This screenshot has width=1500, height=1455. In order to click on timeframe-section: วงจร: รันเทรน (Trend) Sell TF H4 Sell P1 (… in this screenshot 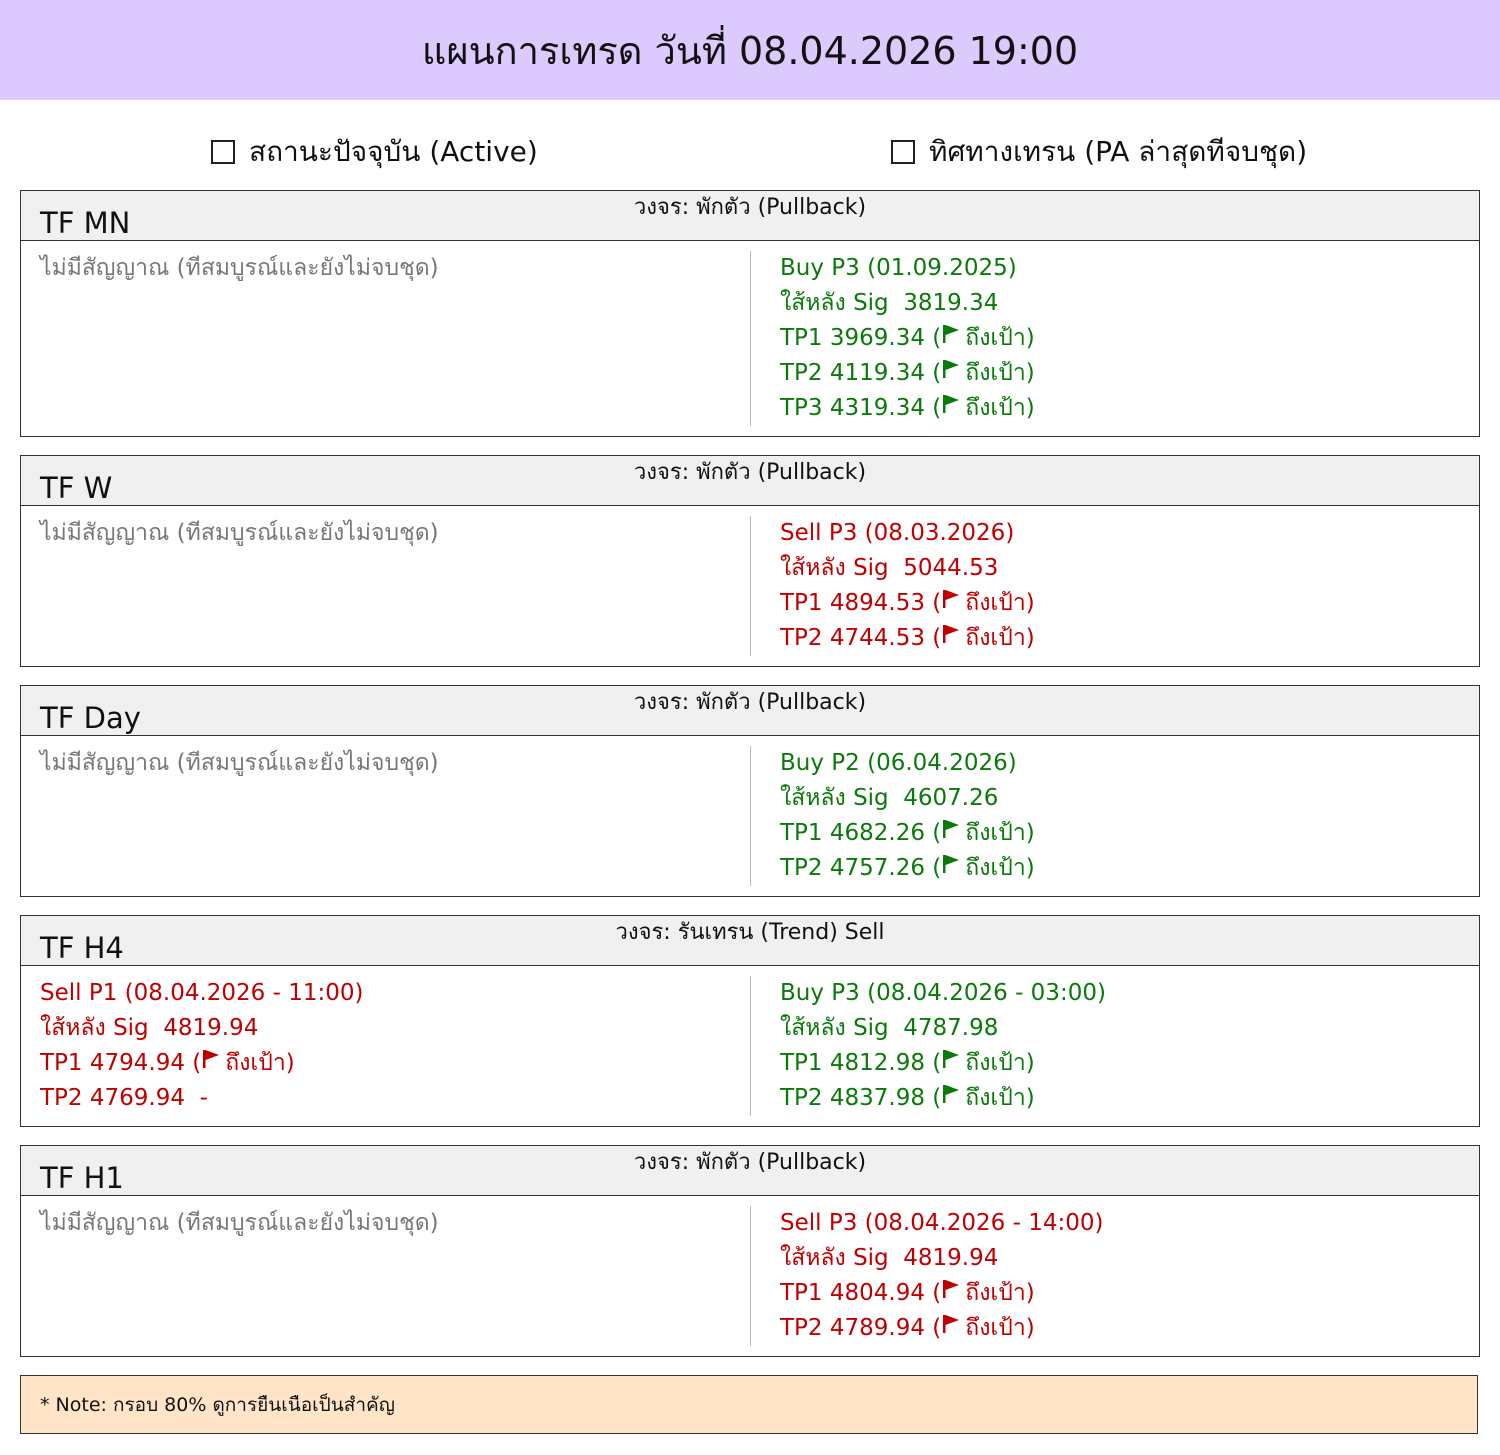, I will do `click(750, 1021)`.